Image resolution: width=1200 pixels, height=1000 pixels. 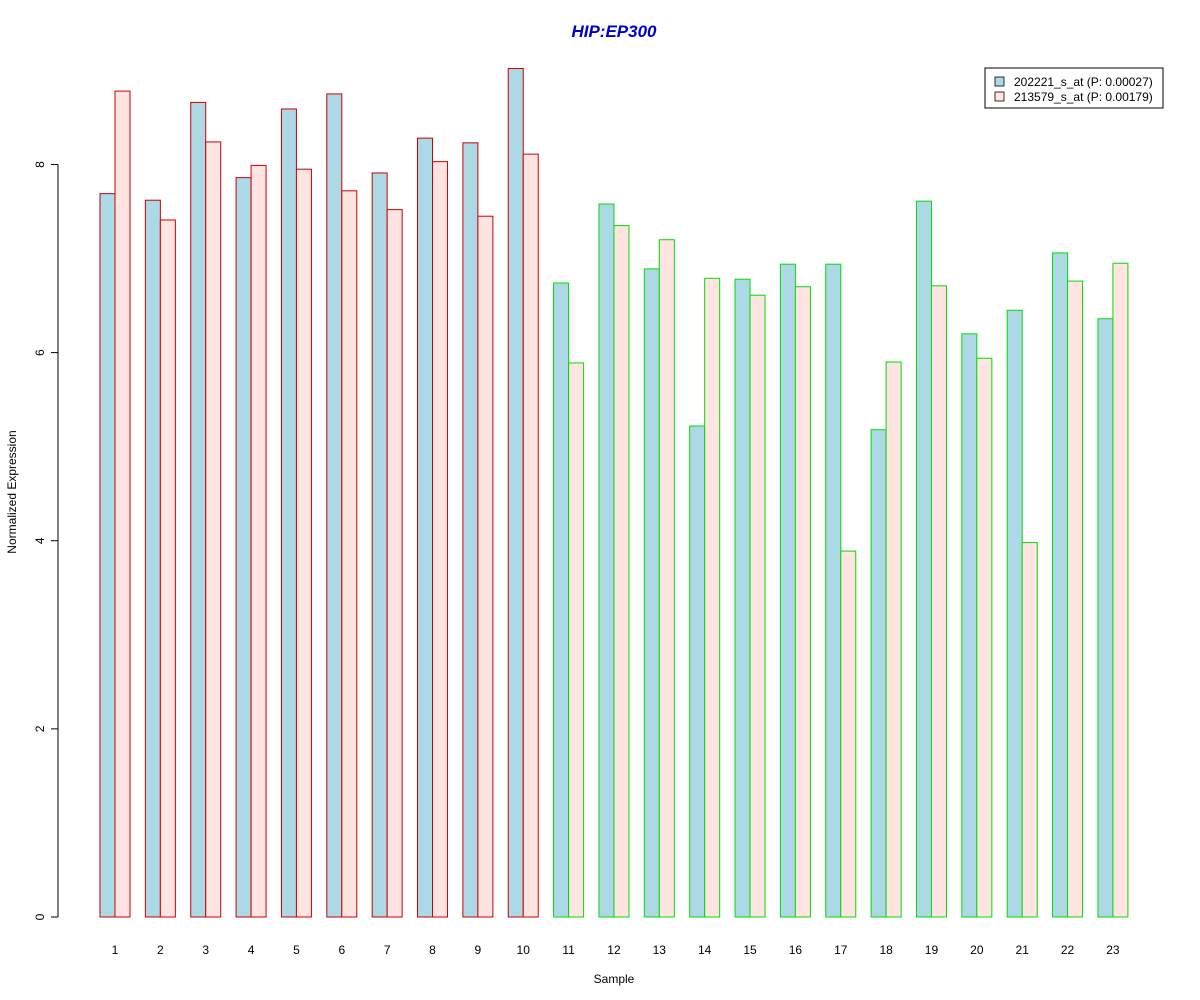 What do you see at coordinates (1083, 97) in the screenshot?
I see `legend-label-2: 213579_s_at (P: 0.00179)` at bounding box center [1083, 97].